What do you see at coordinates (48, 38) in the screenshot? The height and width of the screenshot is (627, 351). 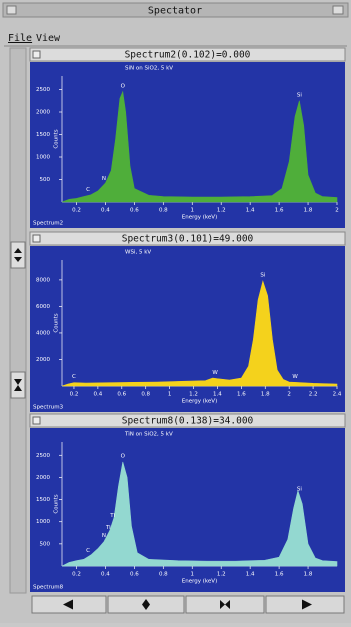 I see `menu-view: View` at bounding box center [48, 38].